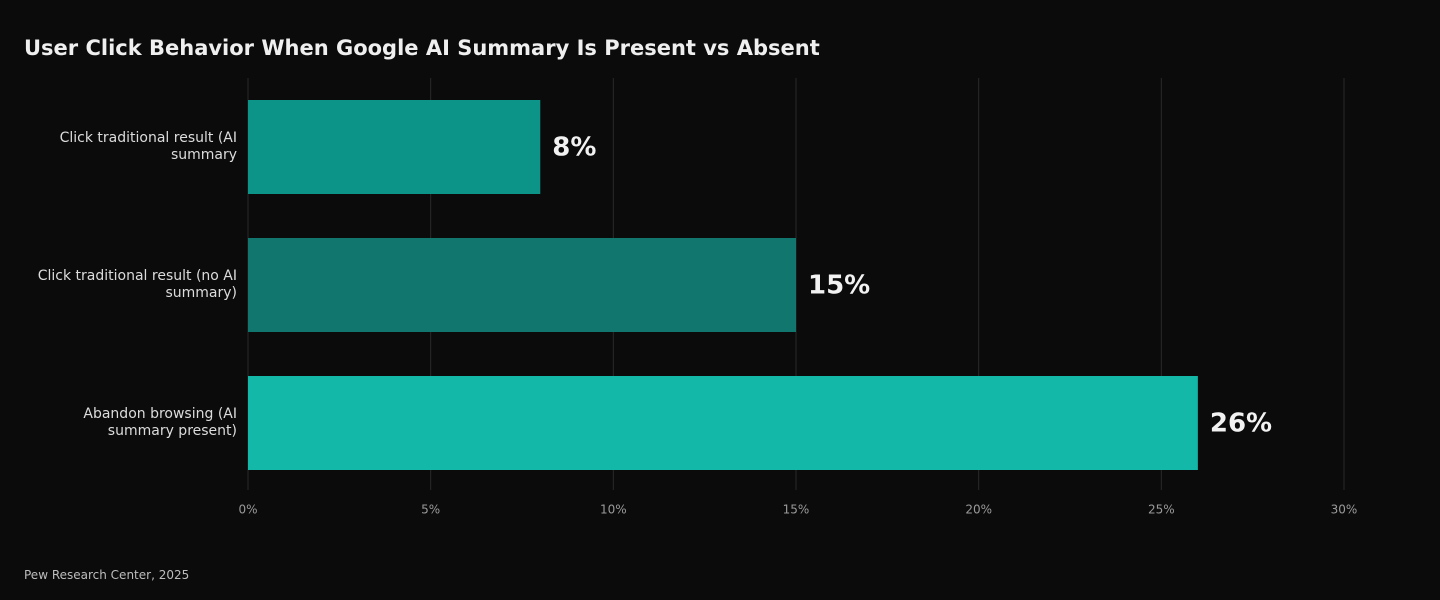  I want to click on x-tick-label: 15%, so click(796, 510).